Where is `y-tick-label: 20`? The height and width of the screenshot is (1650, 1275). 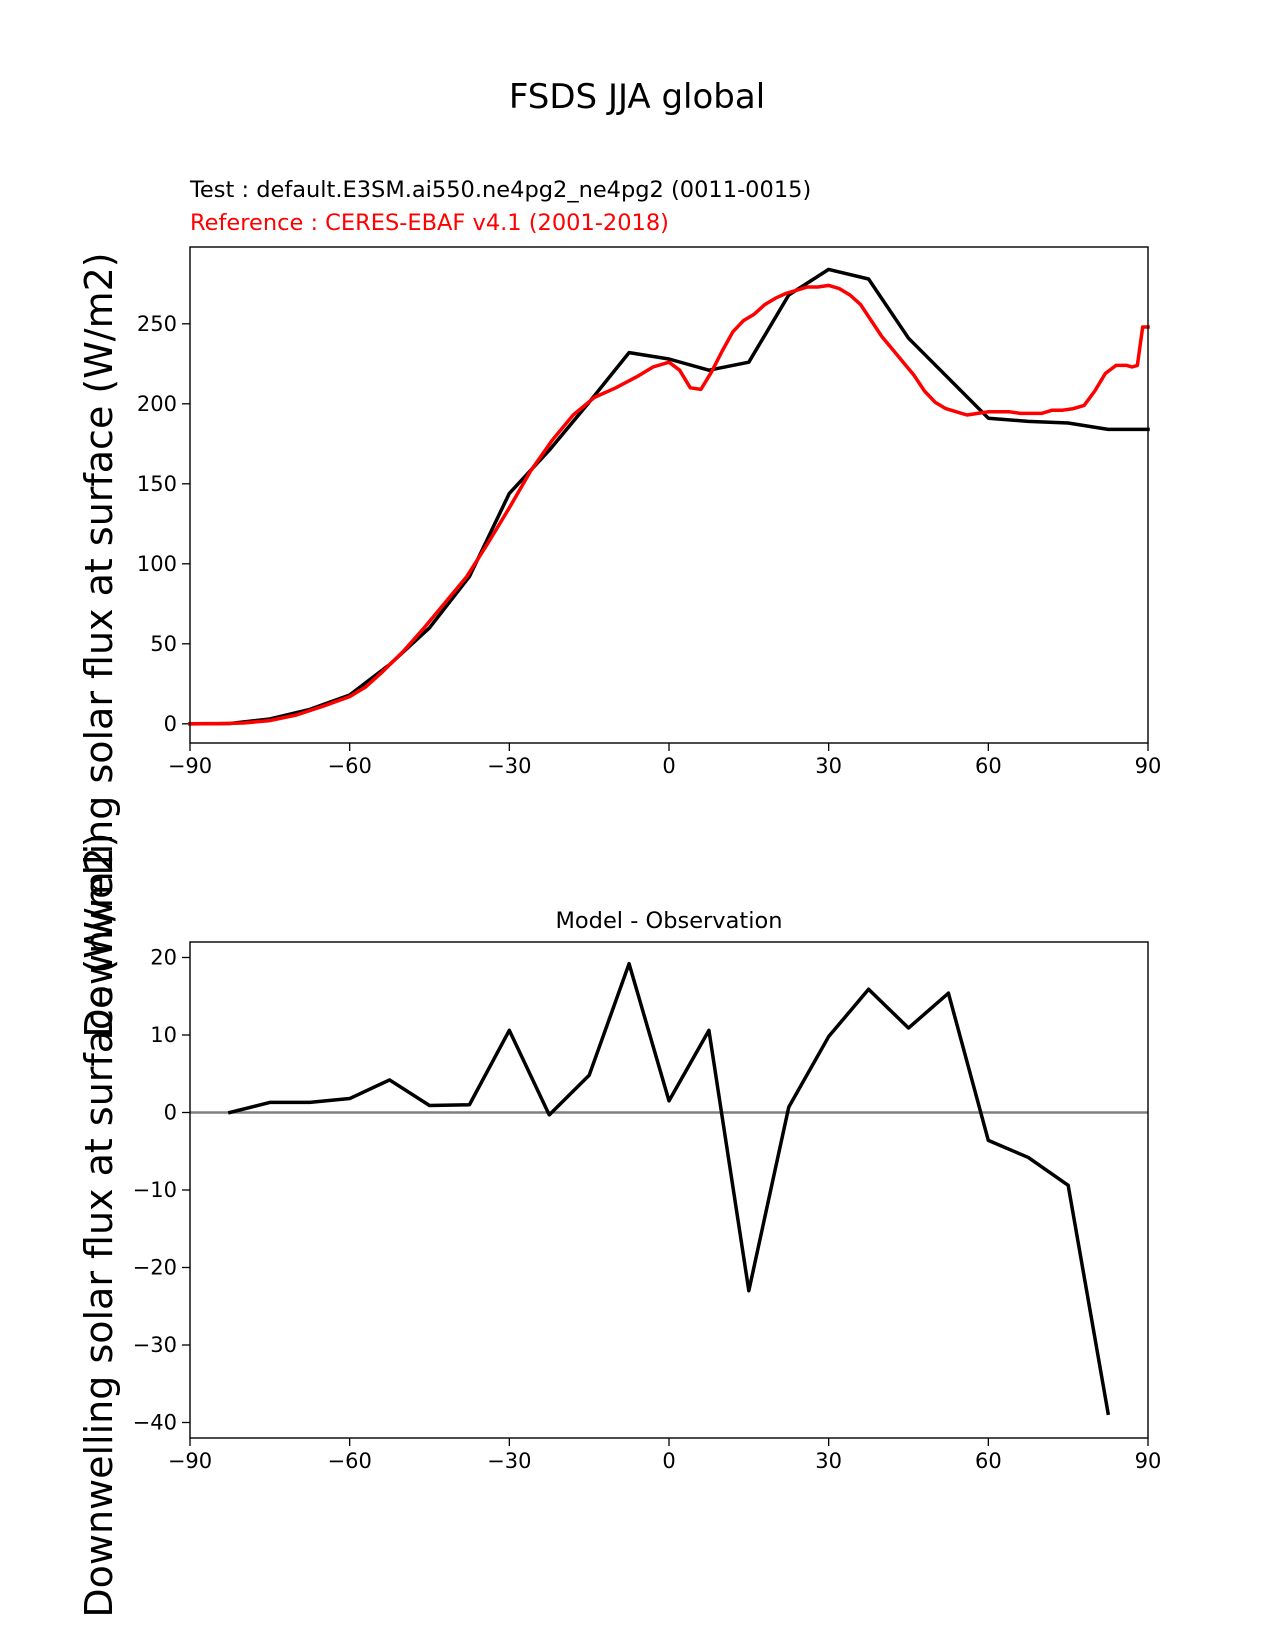
y-tick-label: 20 is located at coordinates (163, 958).